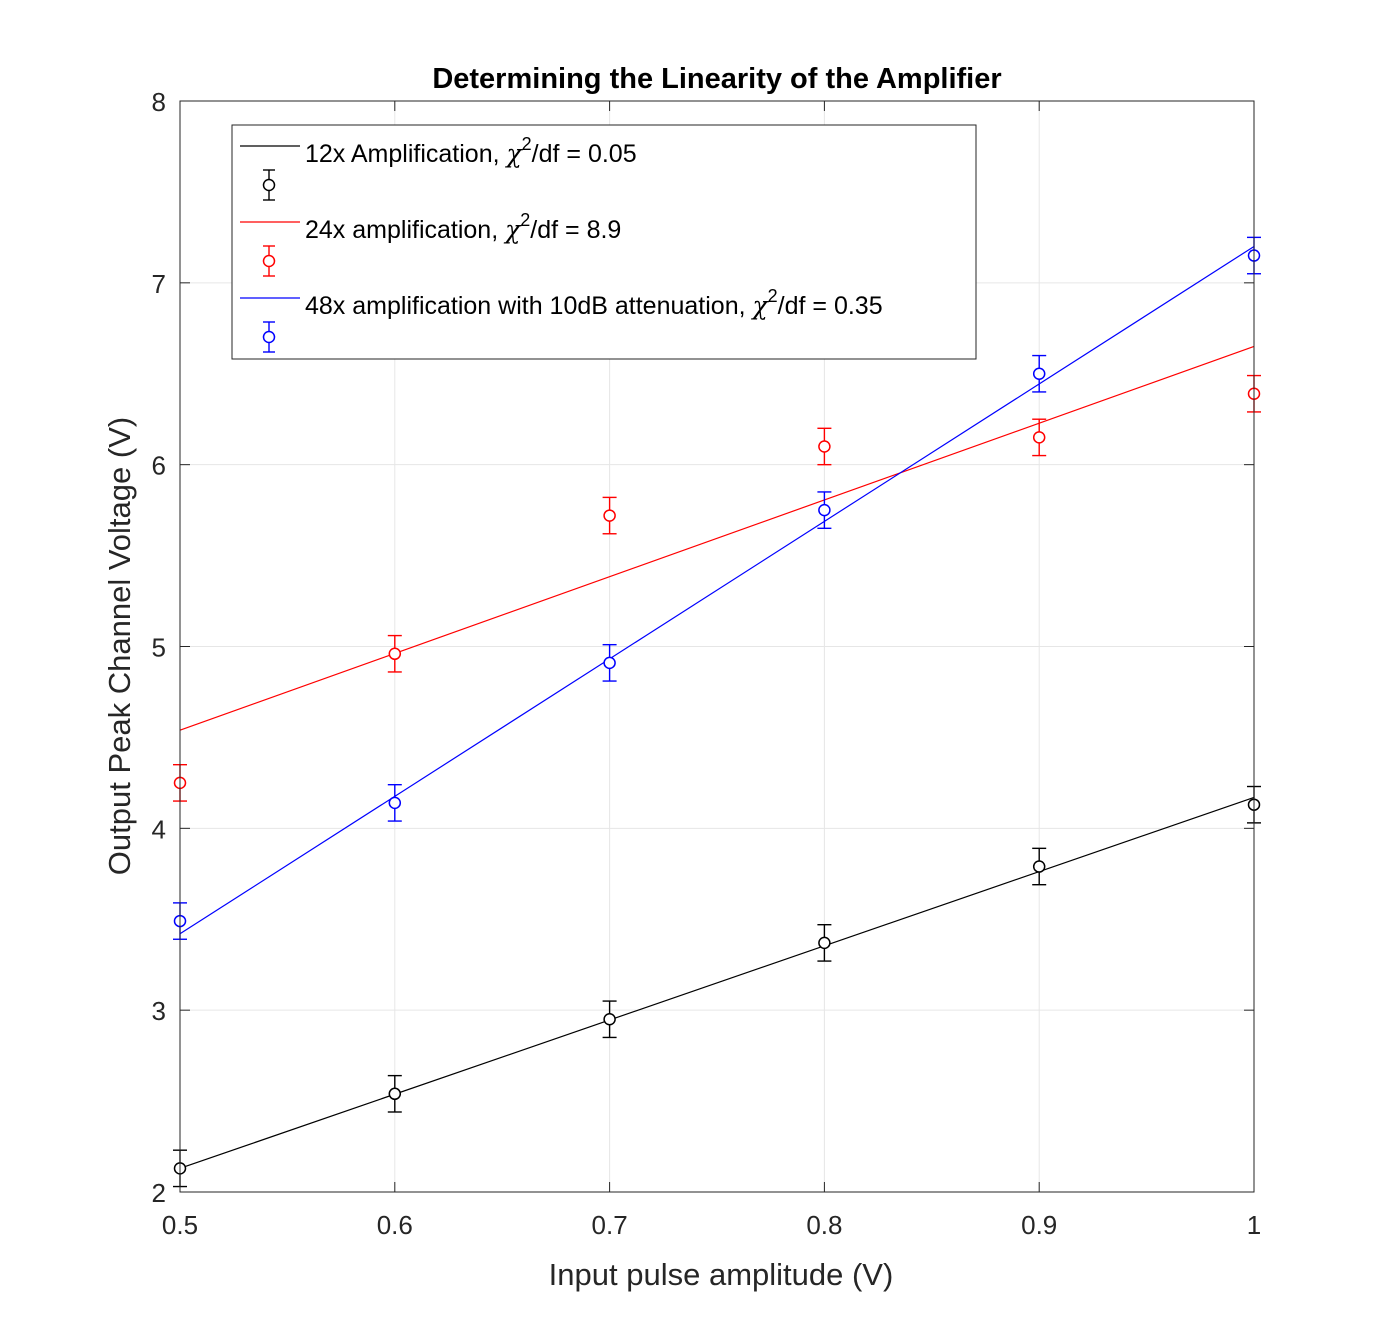  Describe the element at coordinates (529, 306) in the screenshot. I see `legend-series-name: 48x amplification with 10dB attenuation,` at that location.